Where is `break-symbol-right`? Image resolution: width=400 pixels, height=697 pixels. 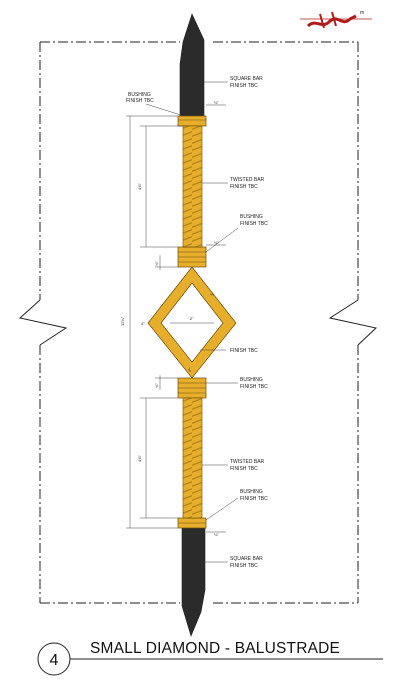 break-symbol-right is located at coordinates (353, 322).